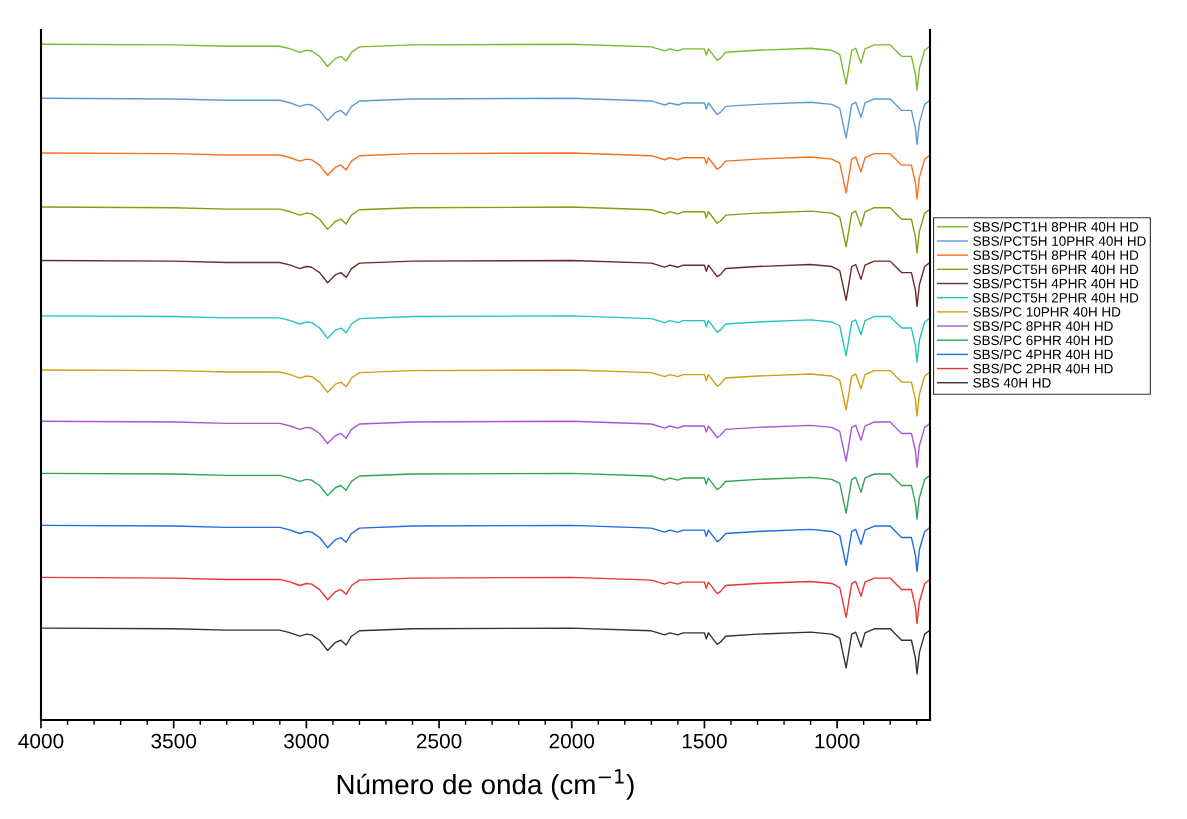  I want to click on x-tick-label: 4000, so click(41, 741).